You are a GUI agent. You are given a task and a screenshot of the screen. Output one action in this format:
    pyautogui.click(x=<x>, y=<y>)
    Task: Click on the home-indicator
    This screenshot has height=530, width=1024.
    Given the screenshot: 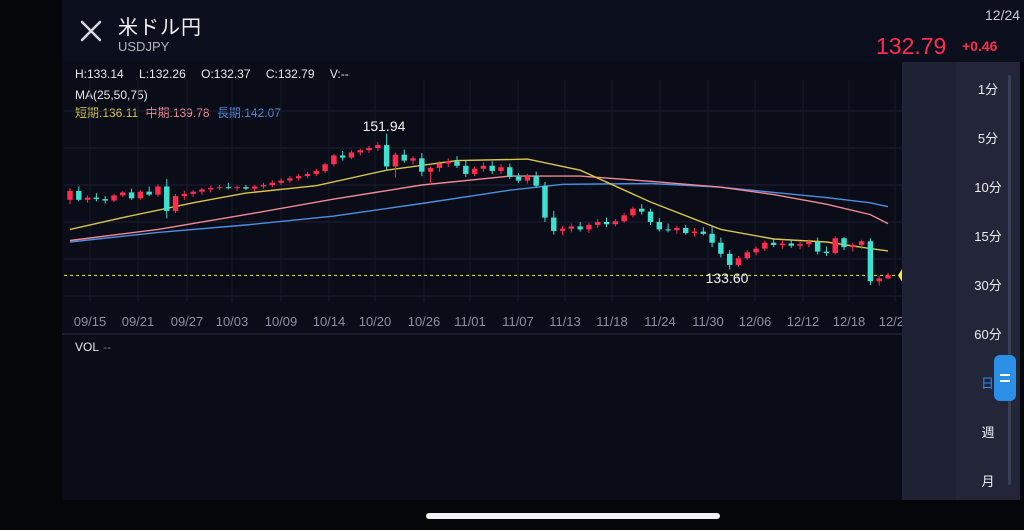 What is the action you would take?
    pyautogui.click(x=573, y=516)
    